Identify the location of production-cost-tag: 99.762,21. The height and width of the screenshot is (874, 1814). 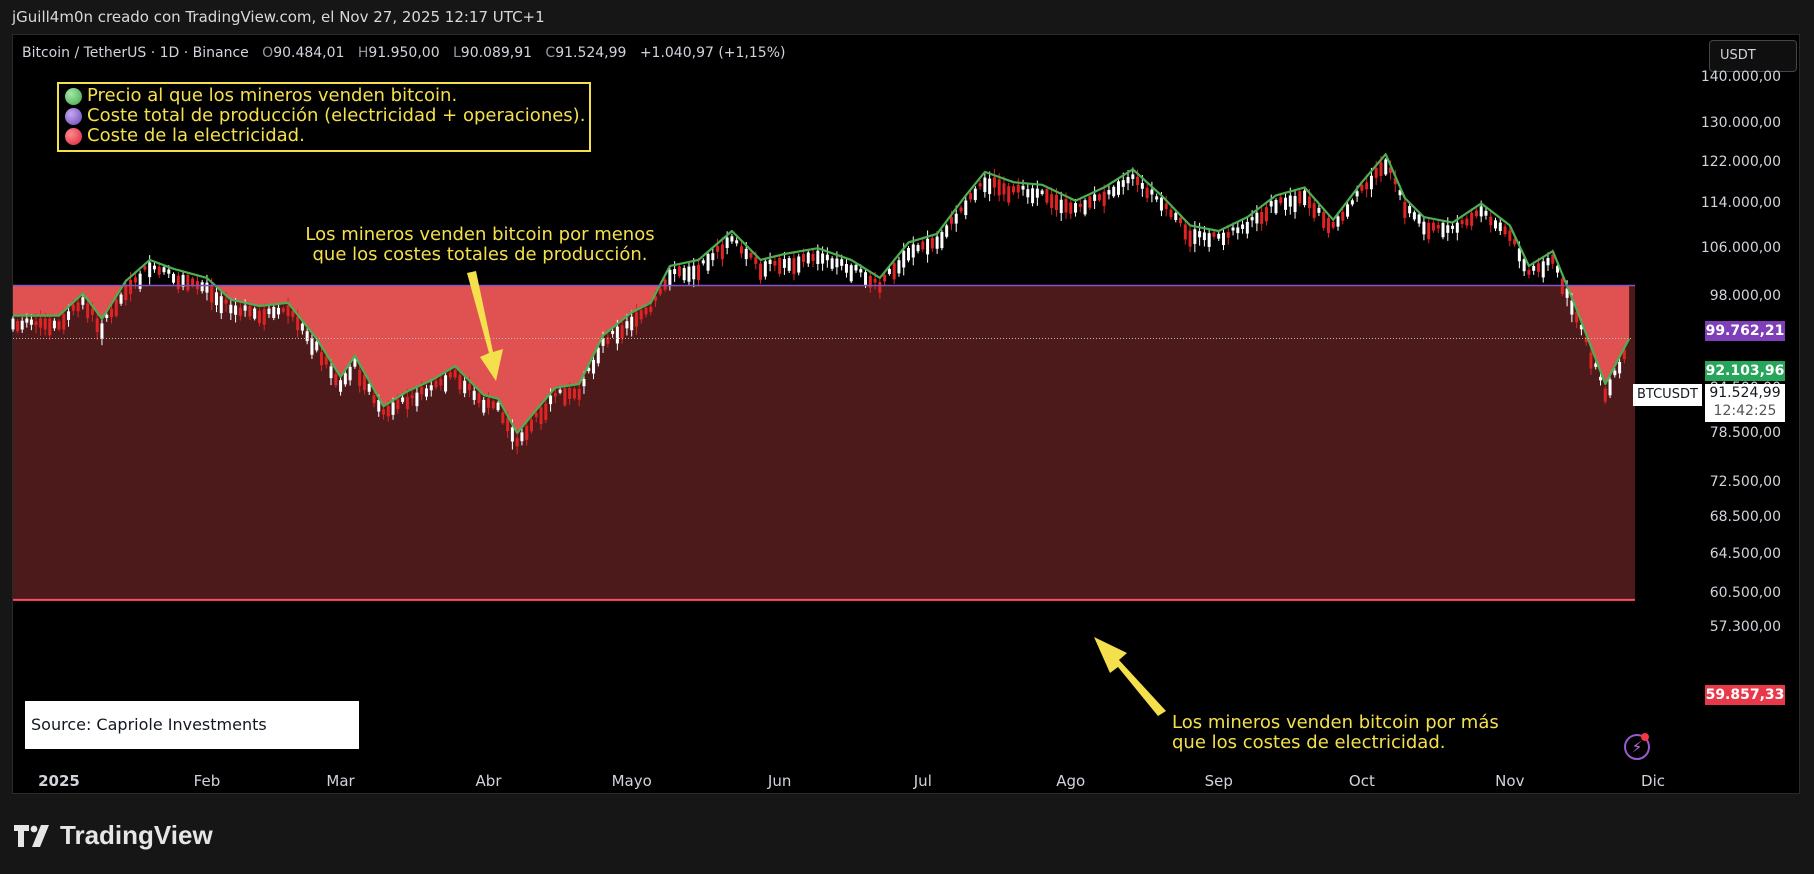
(1745, 331).